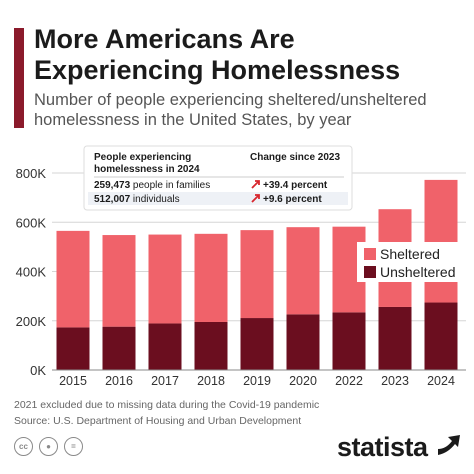 Image resolution: width=474 pixels, height=474 pixels. What do you see at coordinates (38, 370) in the screenshot?
I see `y-tick-label: 0K` at bounding box center [38, 370].